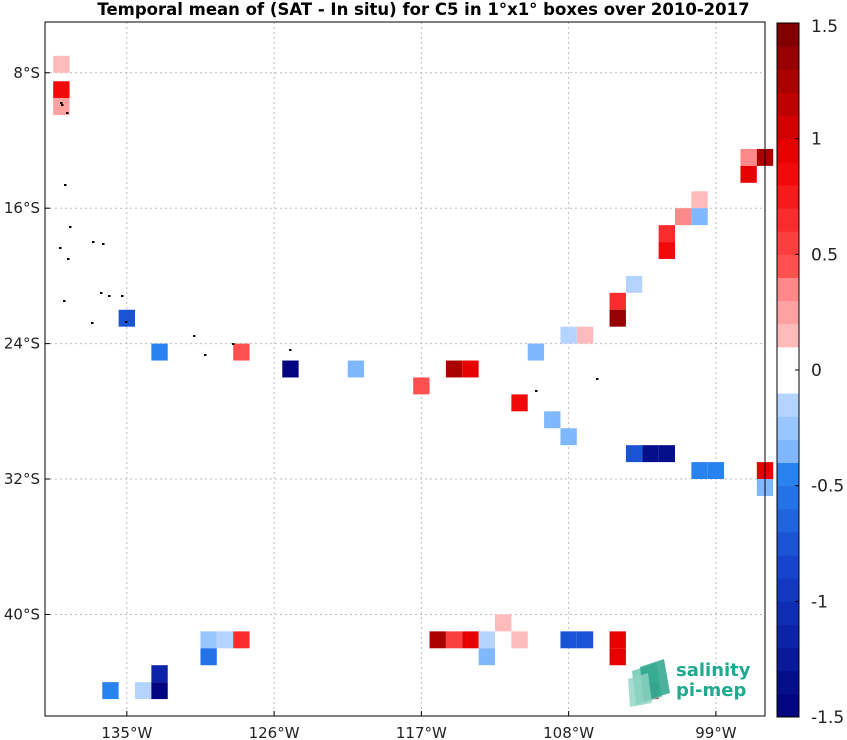 Image resolution: width=847 pixels, height=740 pixels. What do you see at coordinates (26, 73) in the screenshot?
I see `y-tick-label: 8°S` at bounding box center [26, 73].